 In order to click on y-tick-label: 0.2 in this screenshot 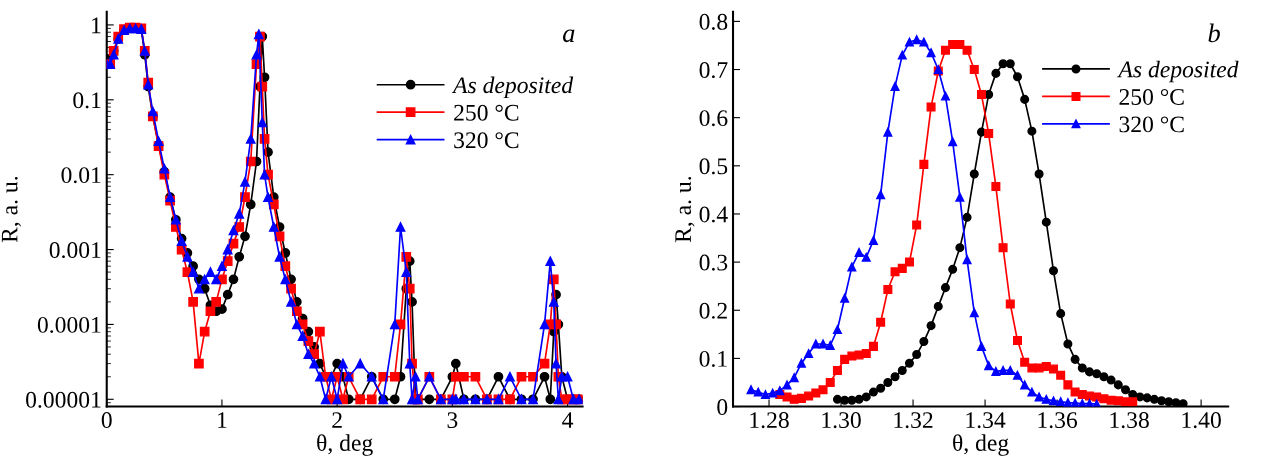, I will do `click(713, 310)`.